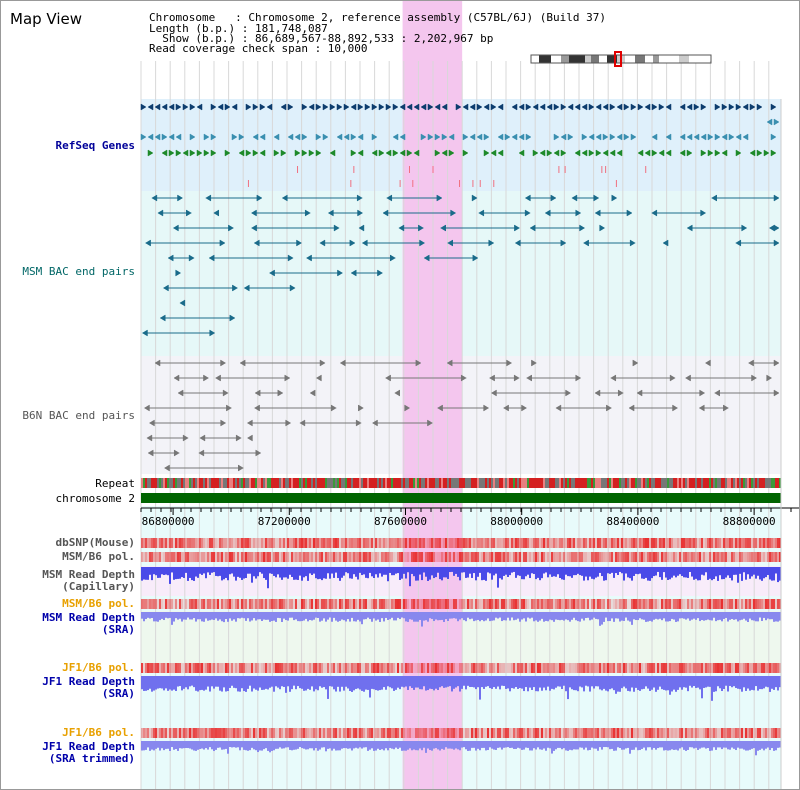 The image size is (800, 790). What do you see at coordinates (98, 586) in the screenshot?
I see `msm-depth-cap-line2: (Capillary)` at bounding box center [98, 586].